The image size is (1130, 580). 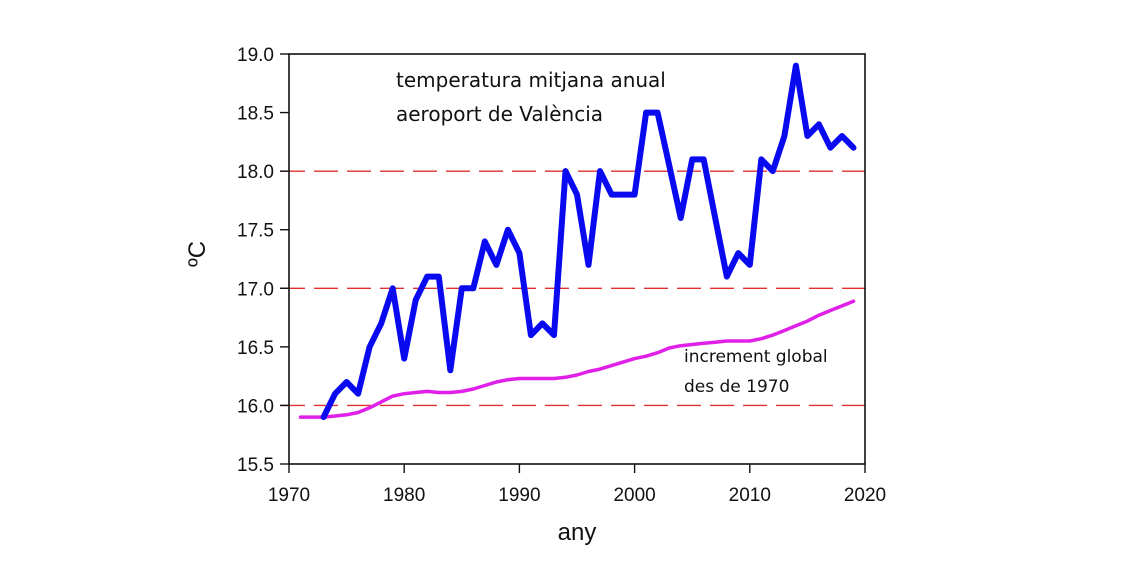 I want to click on y-tick-label: 18.5, so click(x=255, y=114).